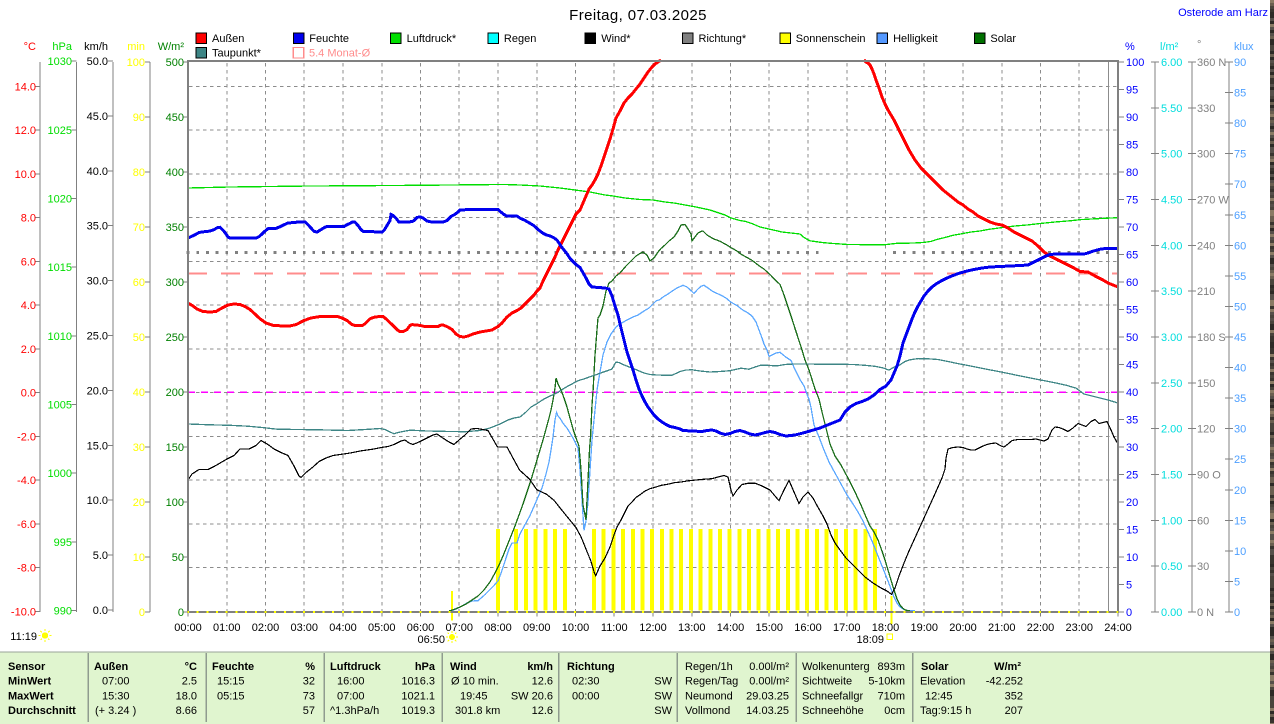 This screenshot has width=1274, height=724. What do you see at coordinates (28, 350) in the screenshot?
I see `svg-text: 2.0` at bounding box center [28, 350].